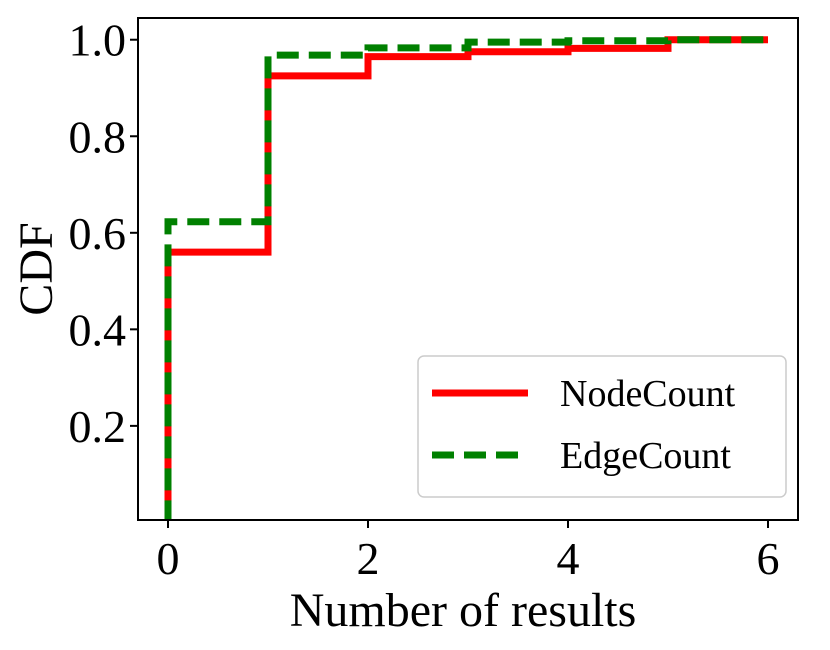 The height and width of the screenshot is (650, 830). What do you see at coordinates (98, 40) in the screenshot?
I see `y-tick-label-1.0: 1.0` at bounding box center [98, 40].